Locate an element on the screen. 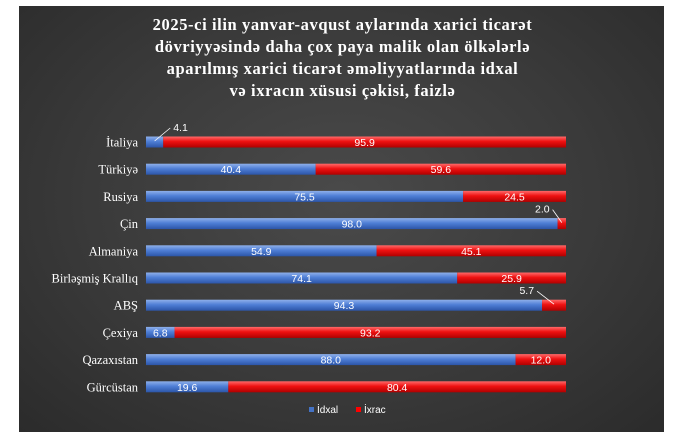  data-label: 45.1 is located at coordinates (471, 252).